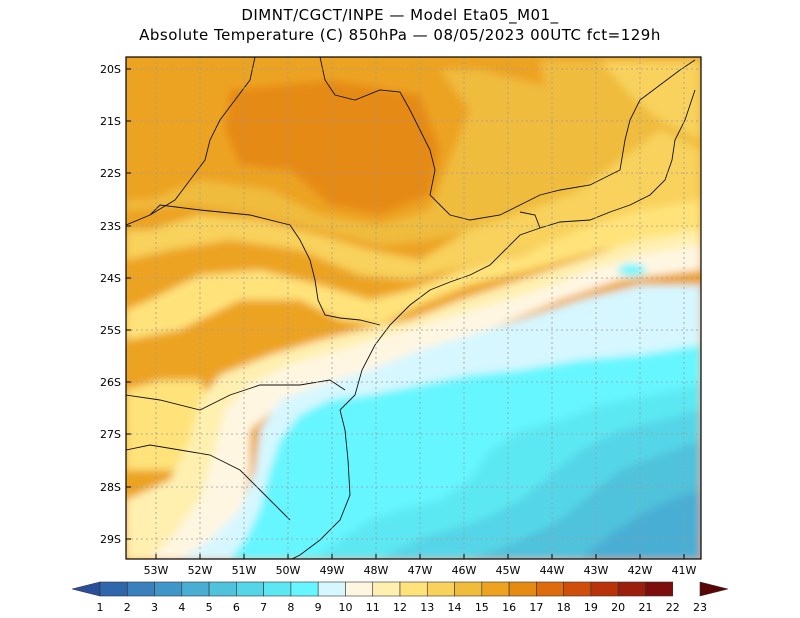  What do you see at coordinates (345, 607) in the screenshot?
I see `color-scale-label: 10` at bounding box center [345, 607].